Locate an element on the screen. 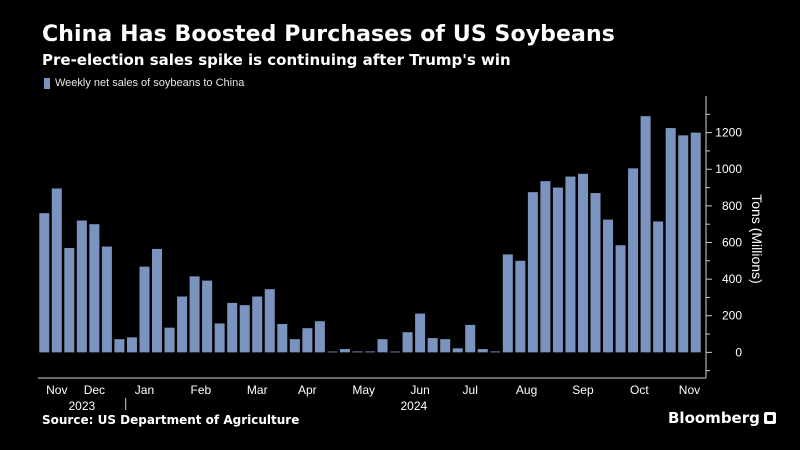  x-tick-label: Apr is located at coordinates (307, 390).